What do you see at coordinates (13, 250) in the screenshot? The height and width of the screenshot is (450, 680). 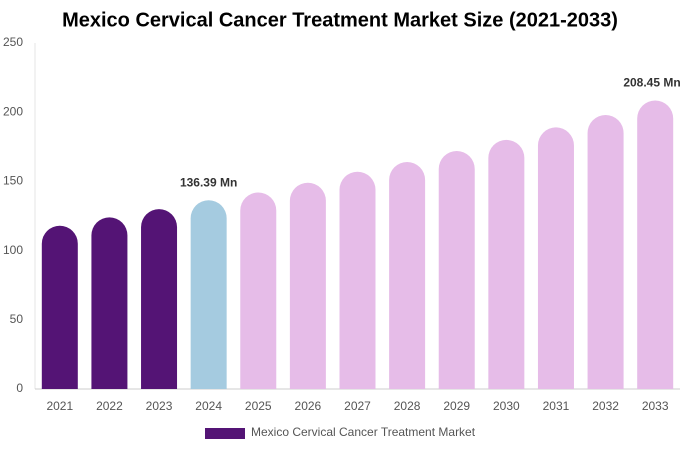 I see `y-tick-label: 100` at bounding box center [13, 250].